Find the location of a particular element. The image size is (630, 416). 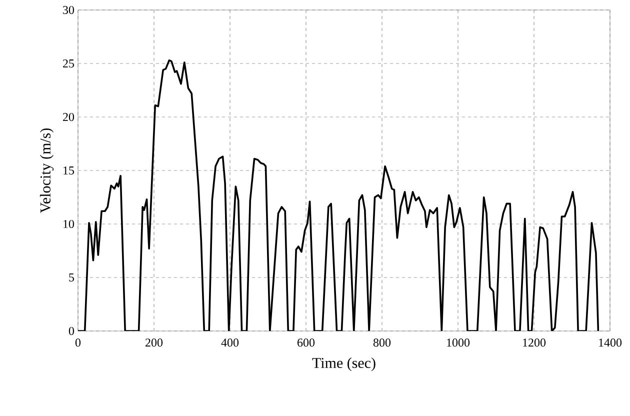

x-tick-label: 1000 is located at coordinates (458, 342).